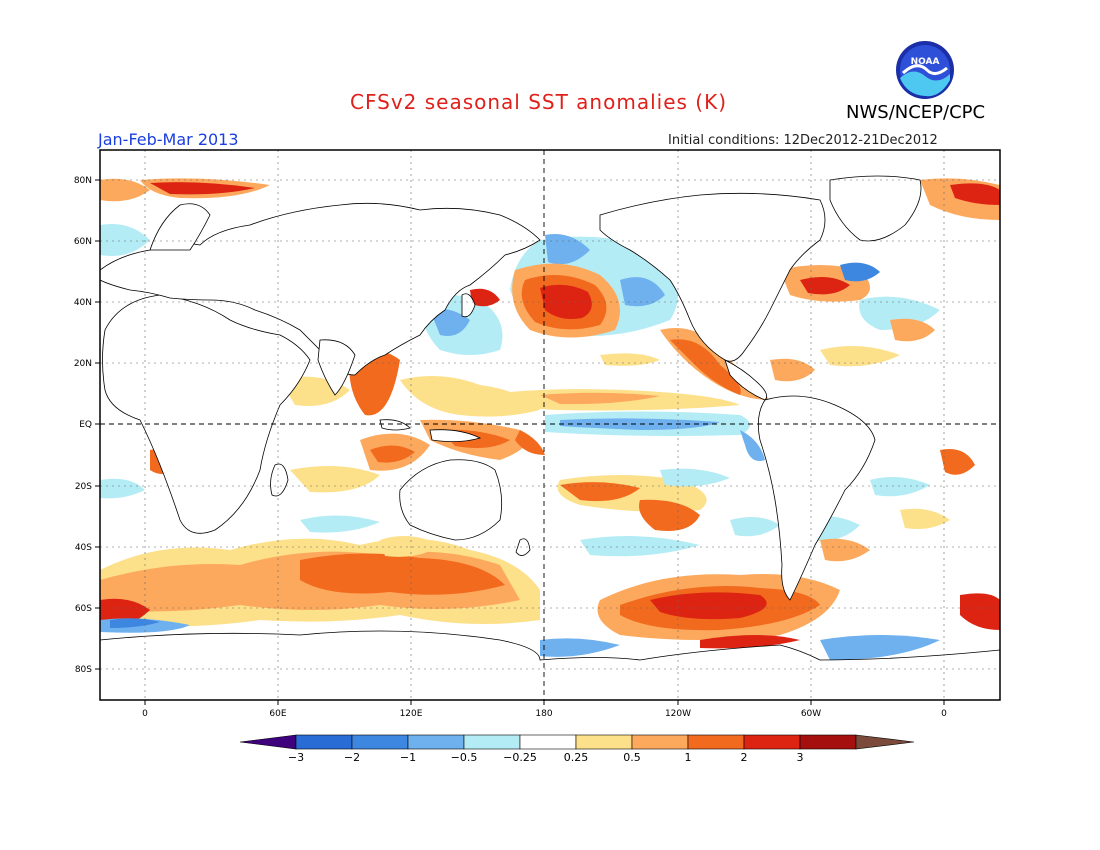 The width and height of the screenshot is (1100, 850). Describe the element at coordinates (451, 500) in the screenshot. I see `australia-landmass` at that location.